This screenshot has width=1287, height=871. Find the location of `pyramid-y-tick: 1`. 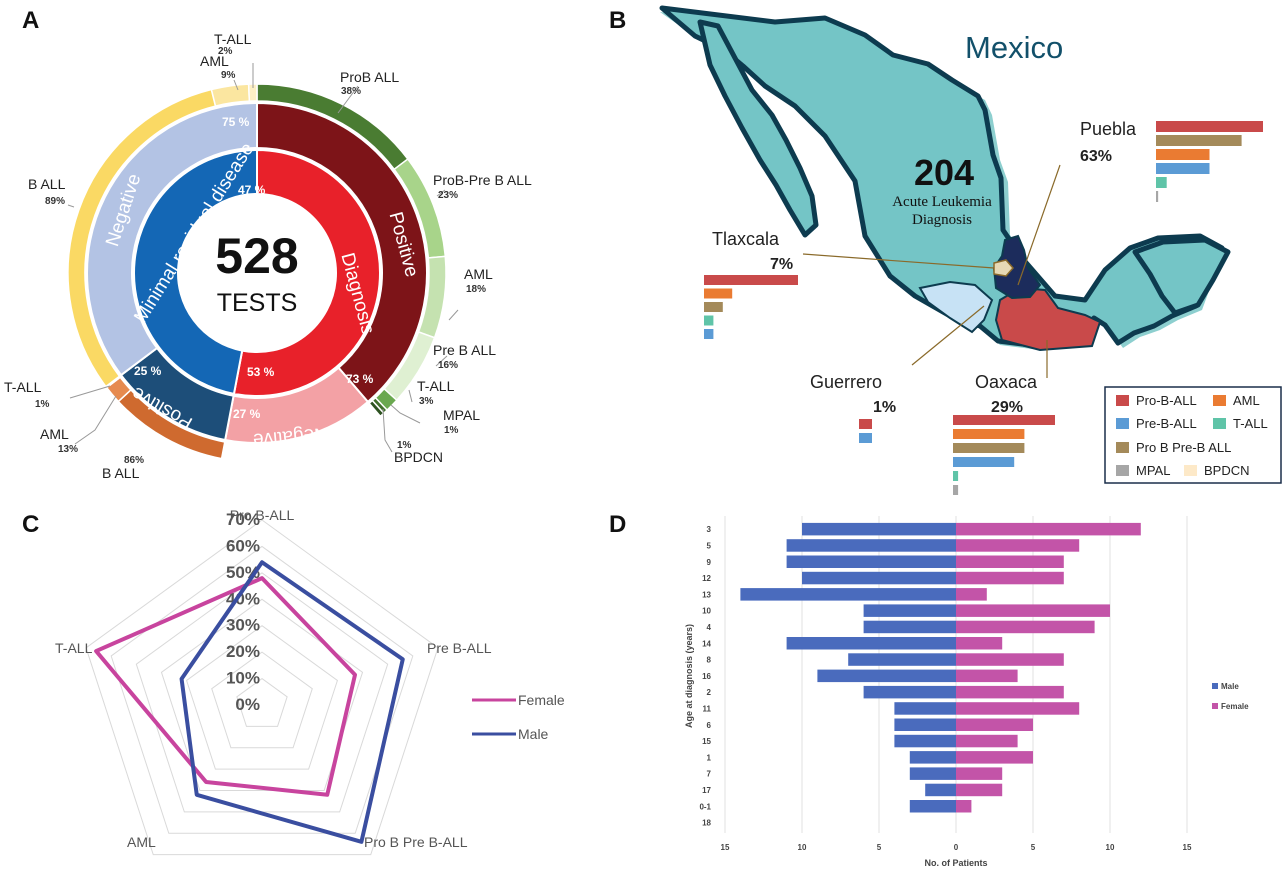

pyramid-y-tick: 1 is located at coordinates (709, 757).